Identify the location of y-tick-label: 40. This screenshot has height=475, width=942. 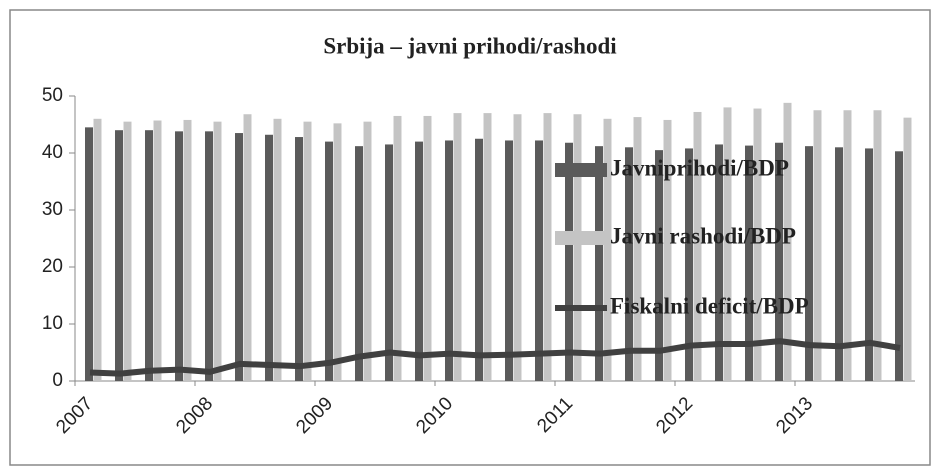
(52, 152).